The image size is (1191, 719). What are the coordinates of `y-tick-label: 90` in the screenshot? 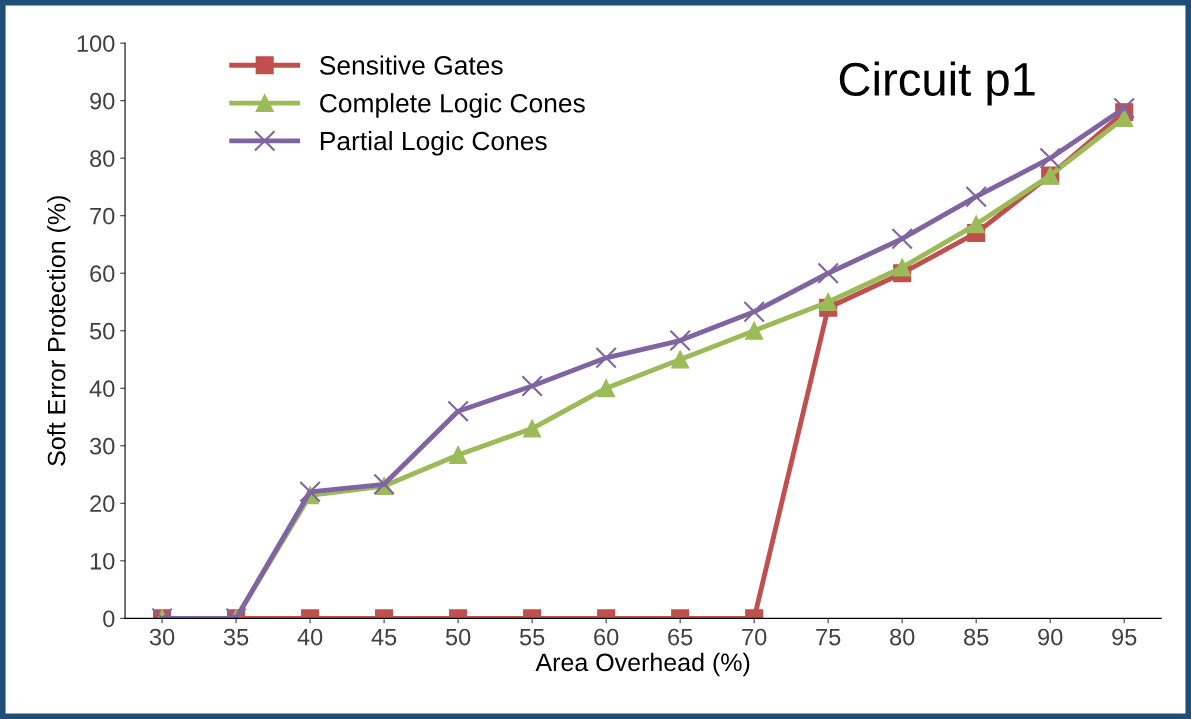 It's located at (102, 101).